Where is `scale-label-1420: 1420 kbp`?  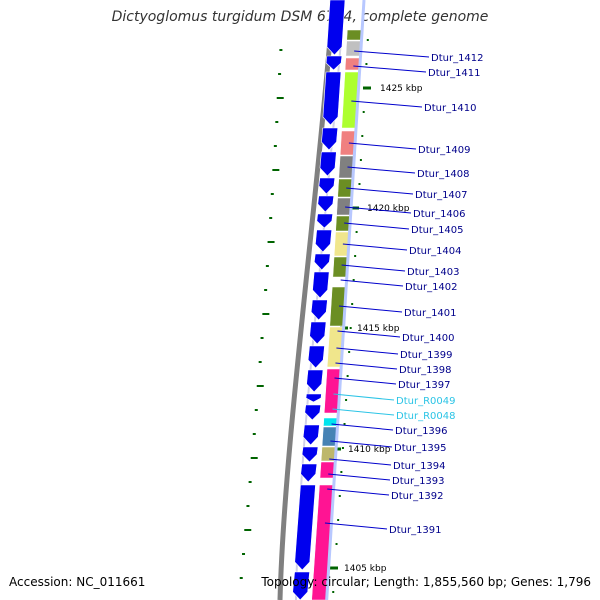 scale-label-1420: 1420 kbp is located at coordinates (388, 209).